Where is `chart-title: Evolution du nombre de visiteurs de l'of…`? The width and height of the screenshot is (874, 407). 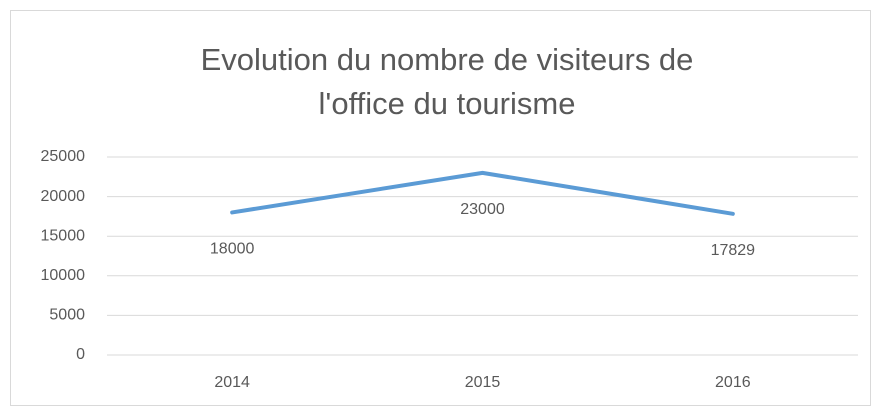
chart-title: Evolution du nombre de visiteurs de l'of… is located at coordinates (447, 81).